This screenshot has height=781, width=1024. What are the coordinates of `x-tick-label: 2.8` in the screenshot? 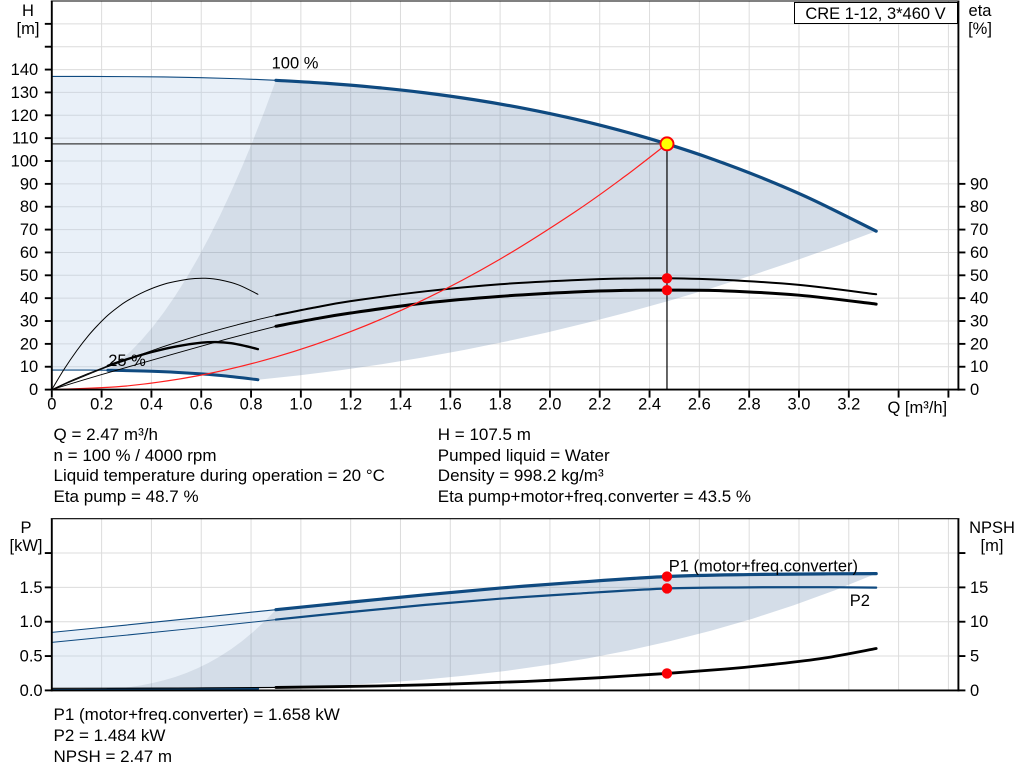 It's located at (749, 405).